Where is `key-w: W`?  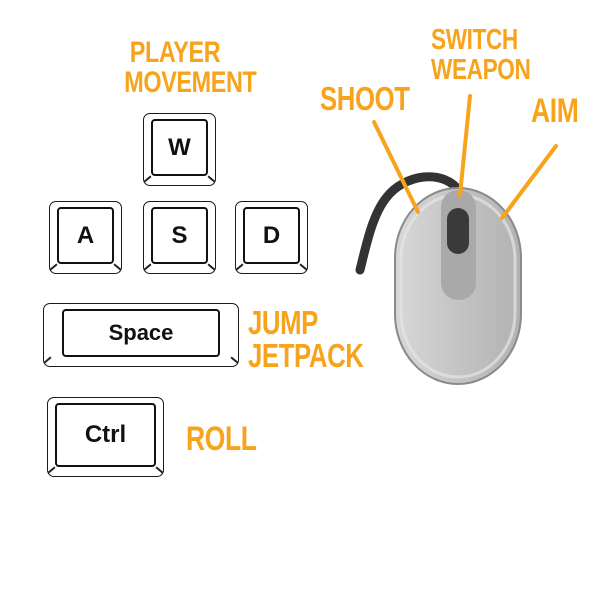 key-w: W is located at coordinates (179, 149).